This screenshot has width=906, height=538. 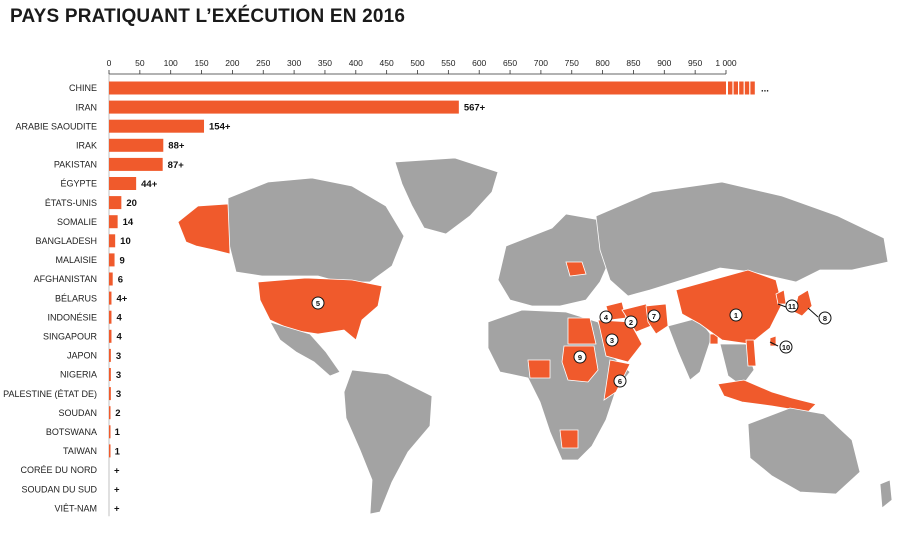 I want to click on value-label: 20, so click(x=131, y=203).